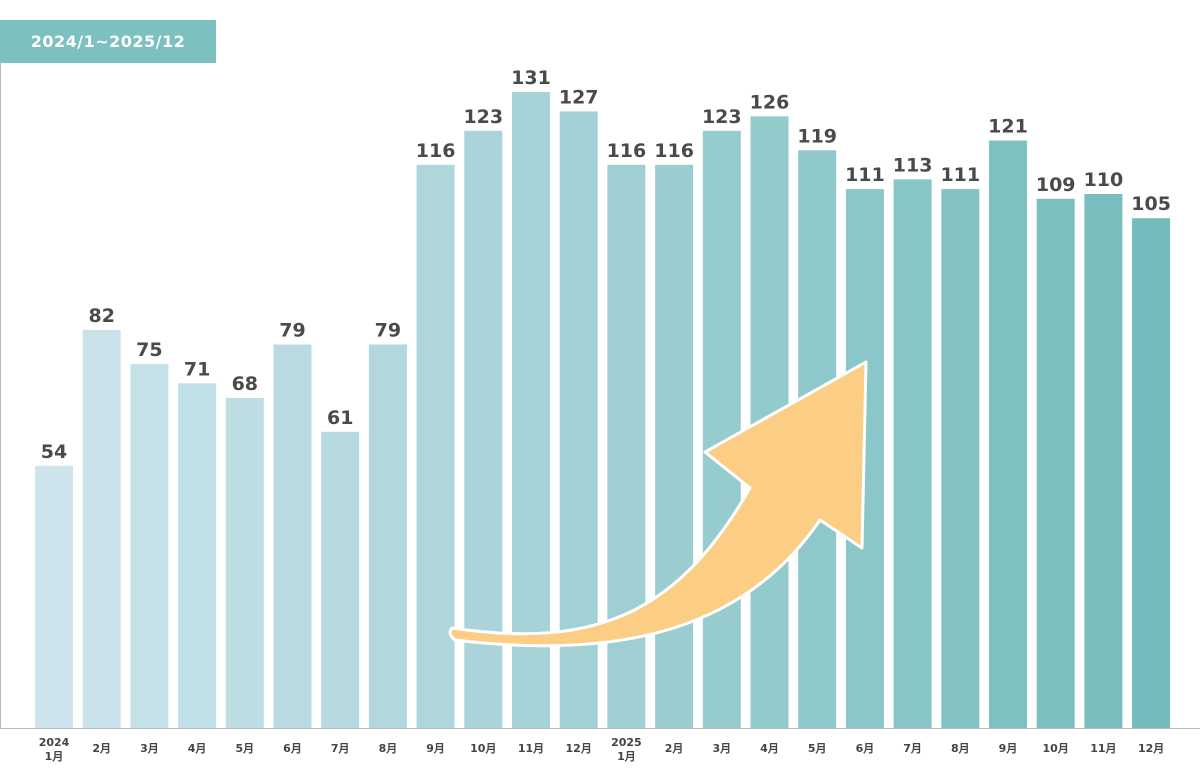  I want to click on x-tick-label: 2025 1月, so click(626, 749).